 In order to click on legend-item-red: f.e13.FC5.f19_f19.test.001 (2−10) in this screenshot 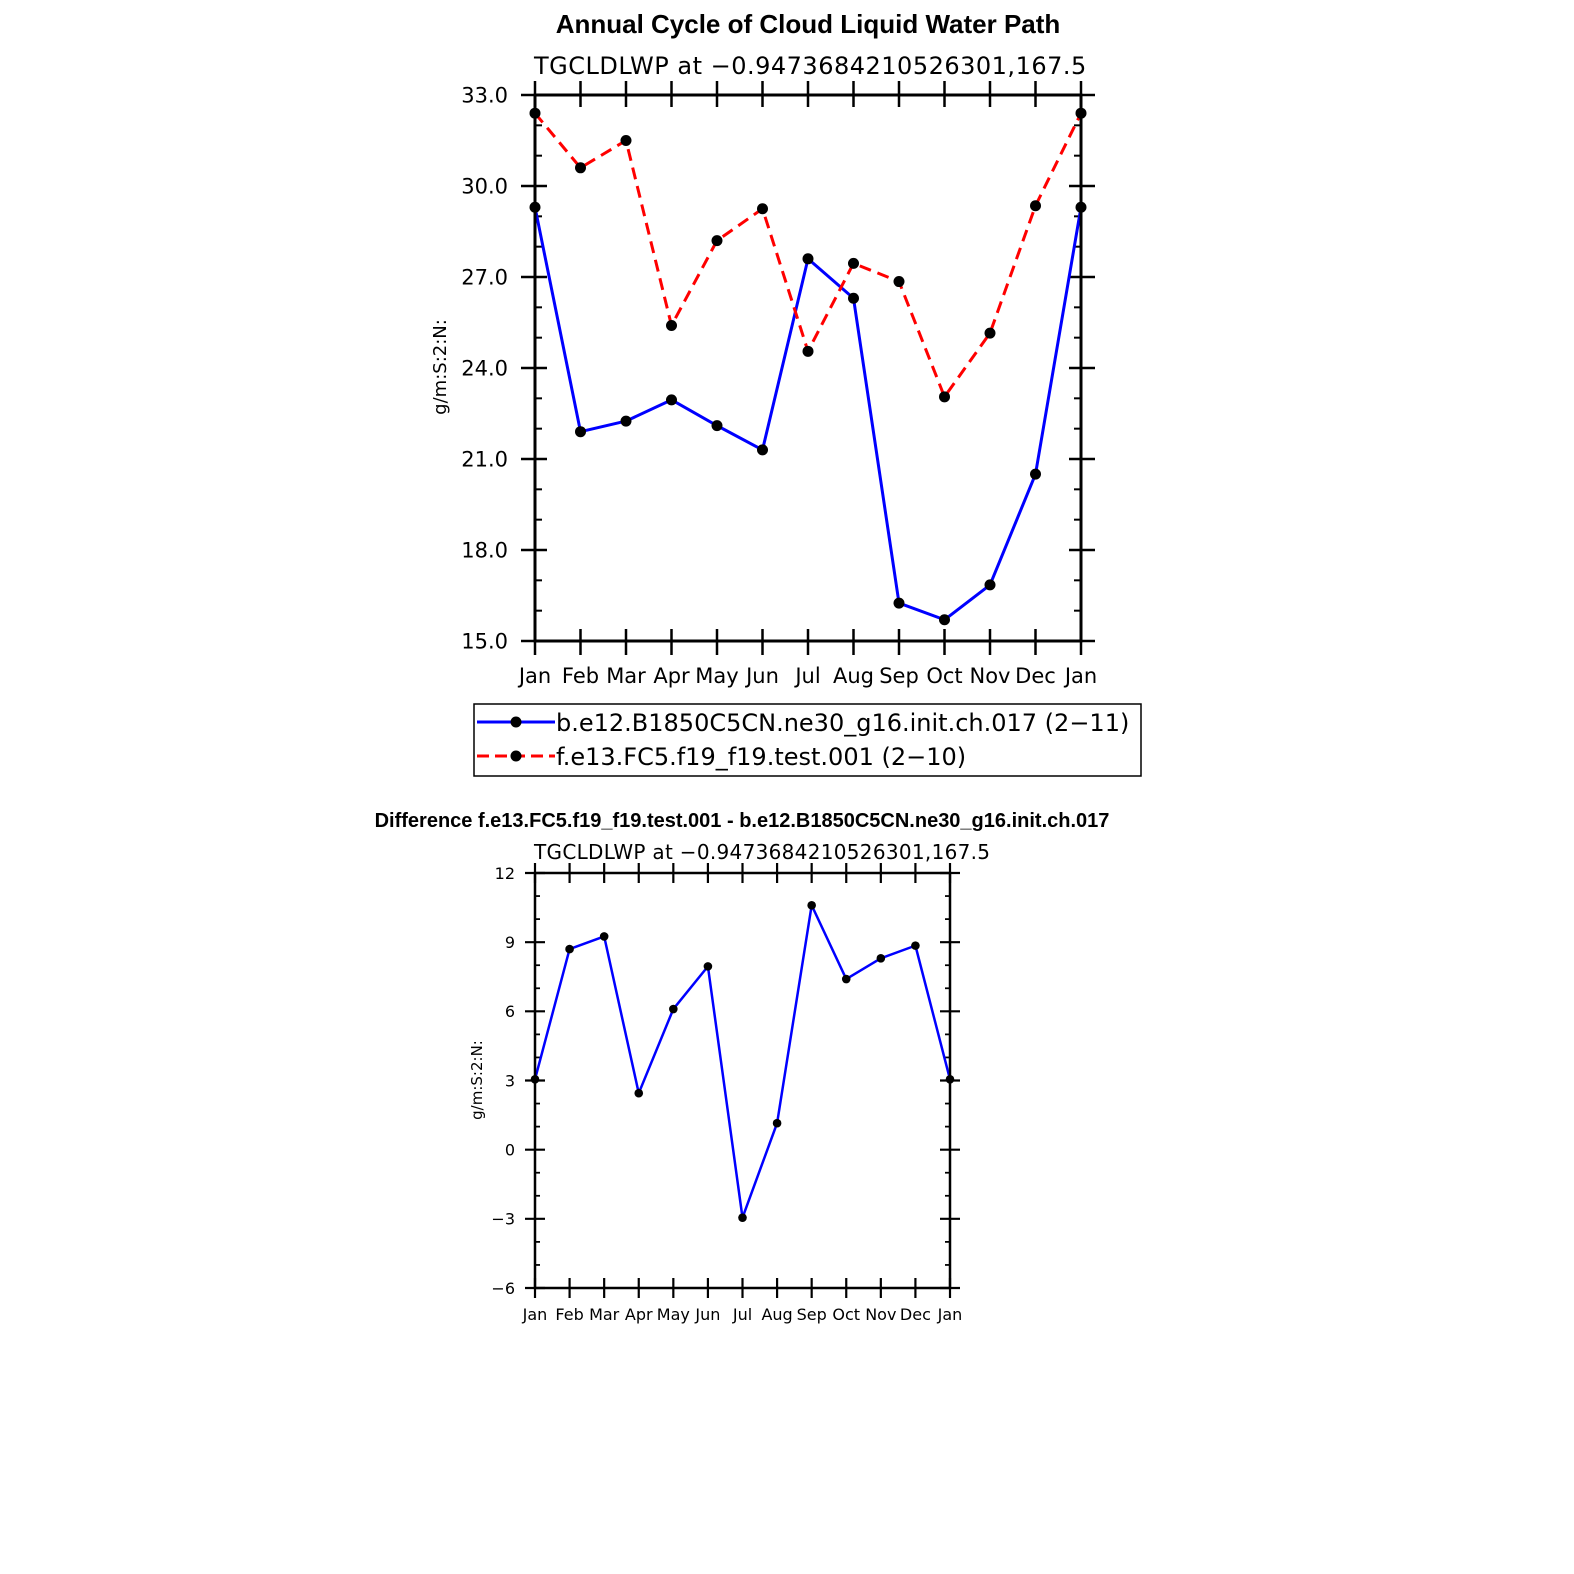, I will do `click(721, 757)`.